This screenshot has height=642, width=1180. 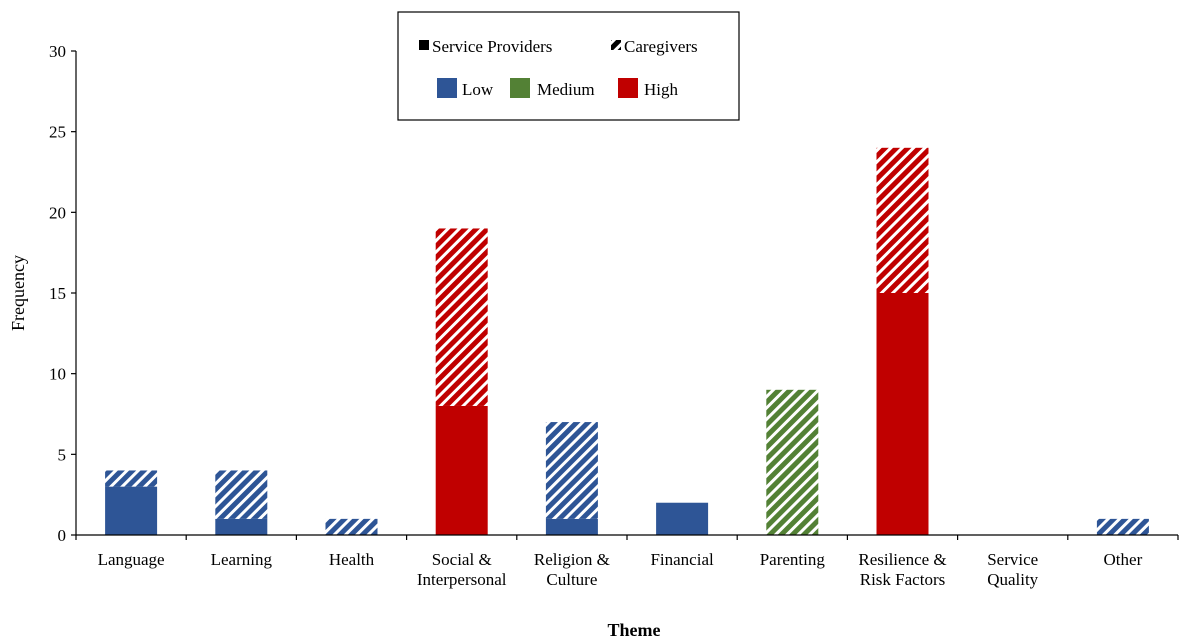 I want to click on x-axis-title: Theme, so click(x=634, y=630).